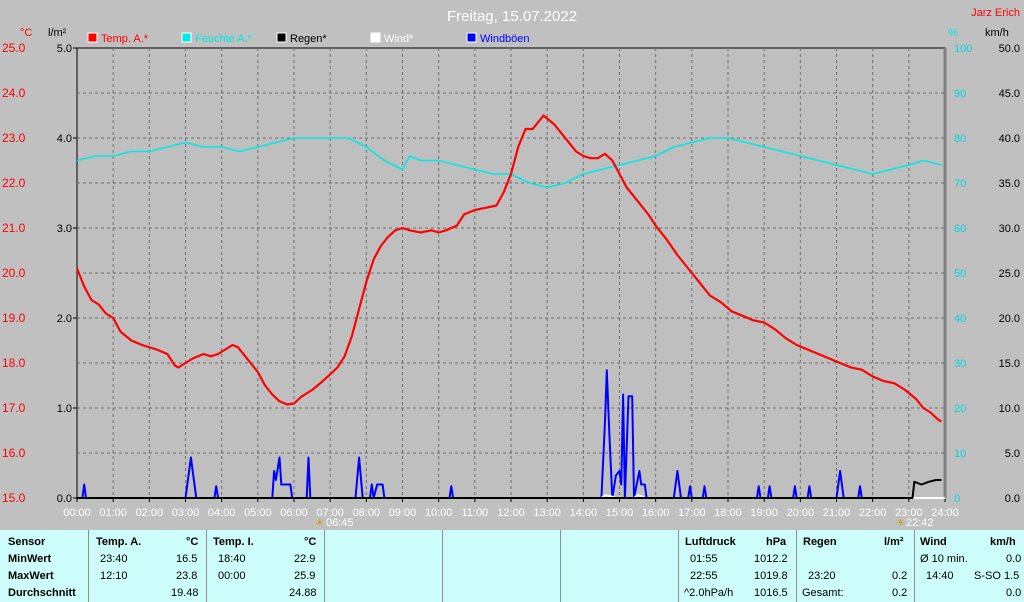 The width and height of the screenshot is (1024, 602). Describe the element at coordinates (14, 498) in the screenshot. I see `temp-tick-label: 15.0` at that location.